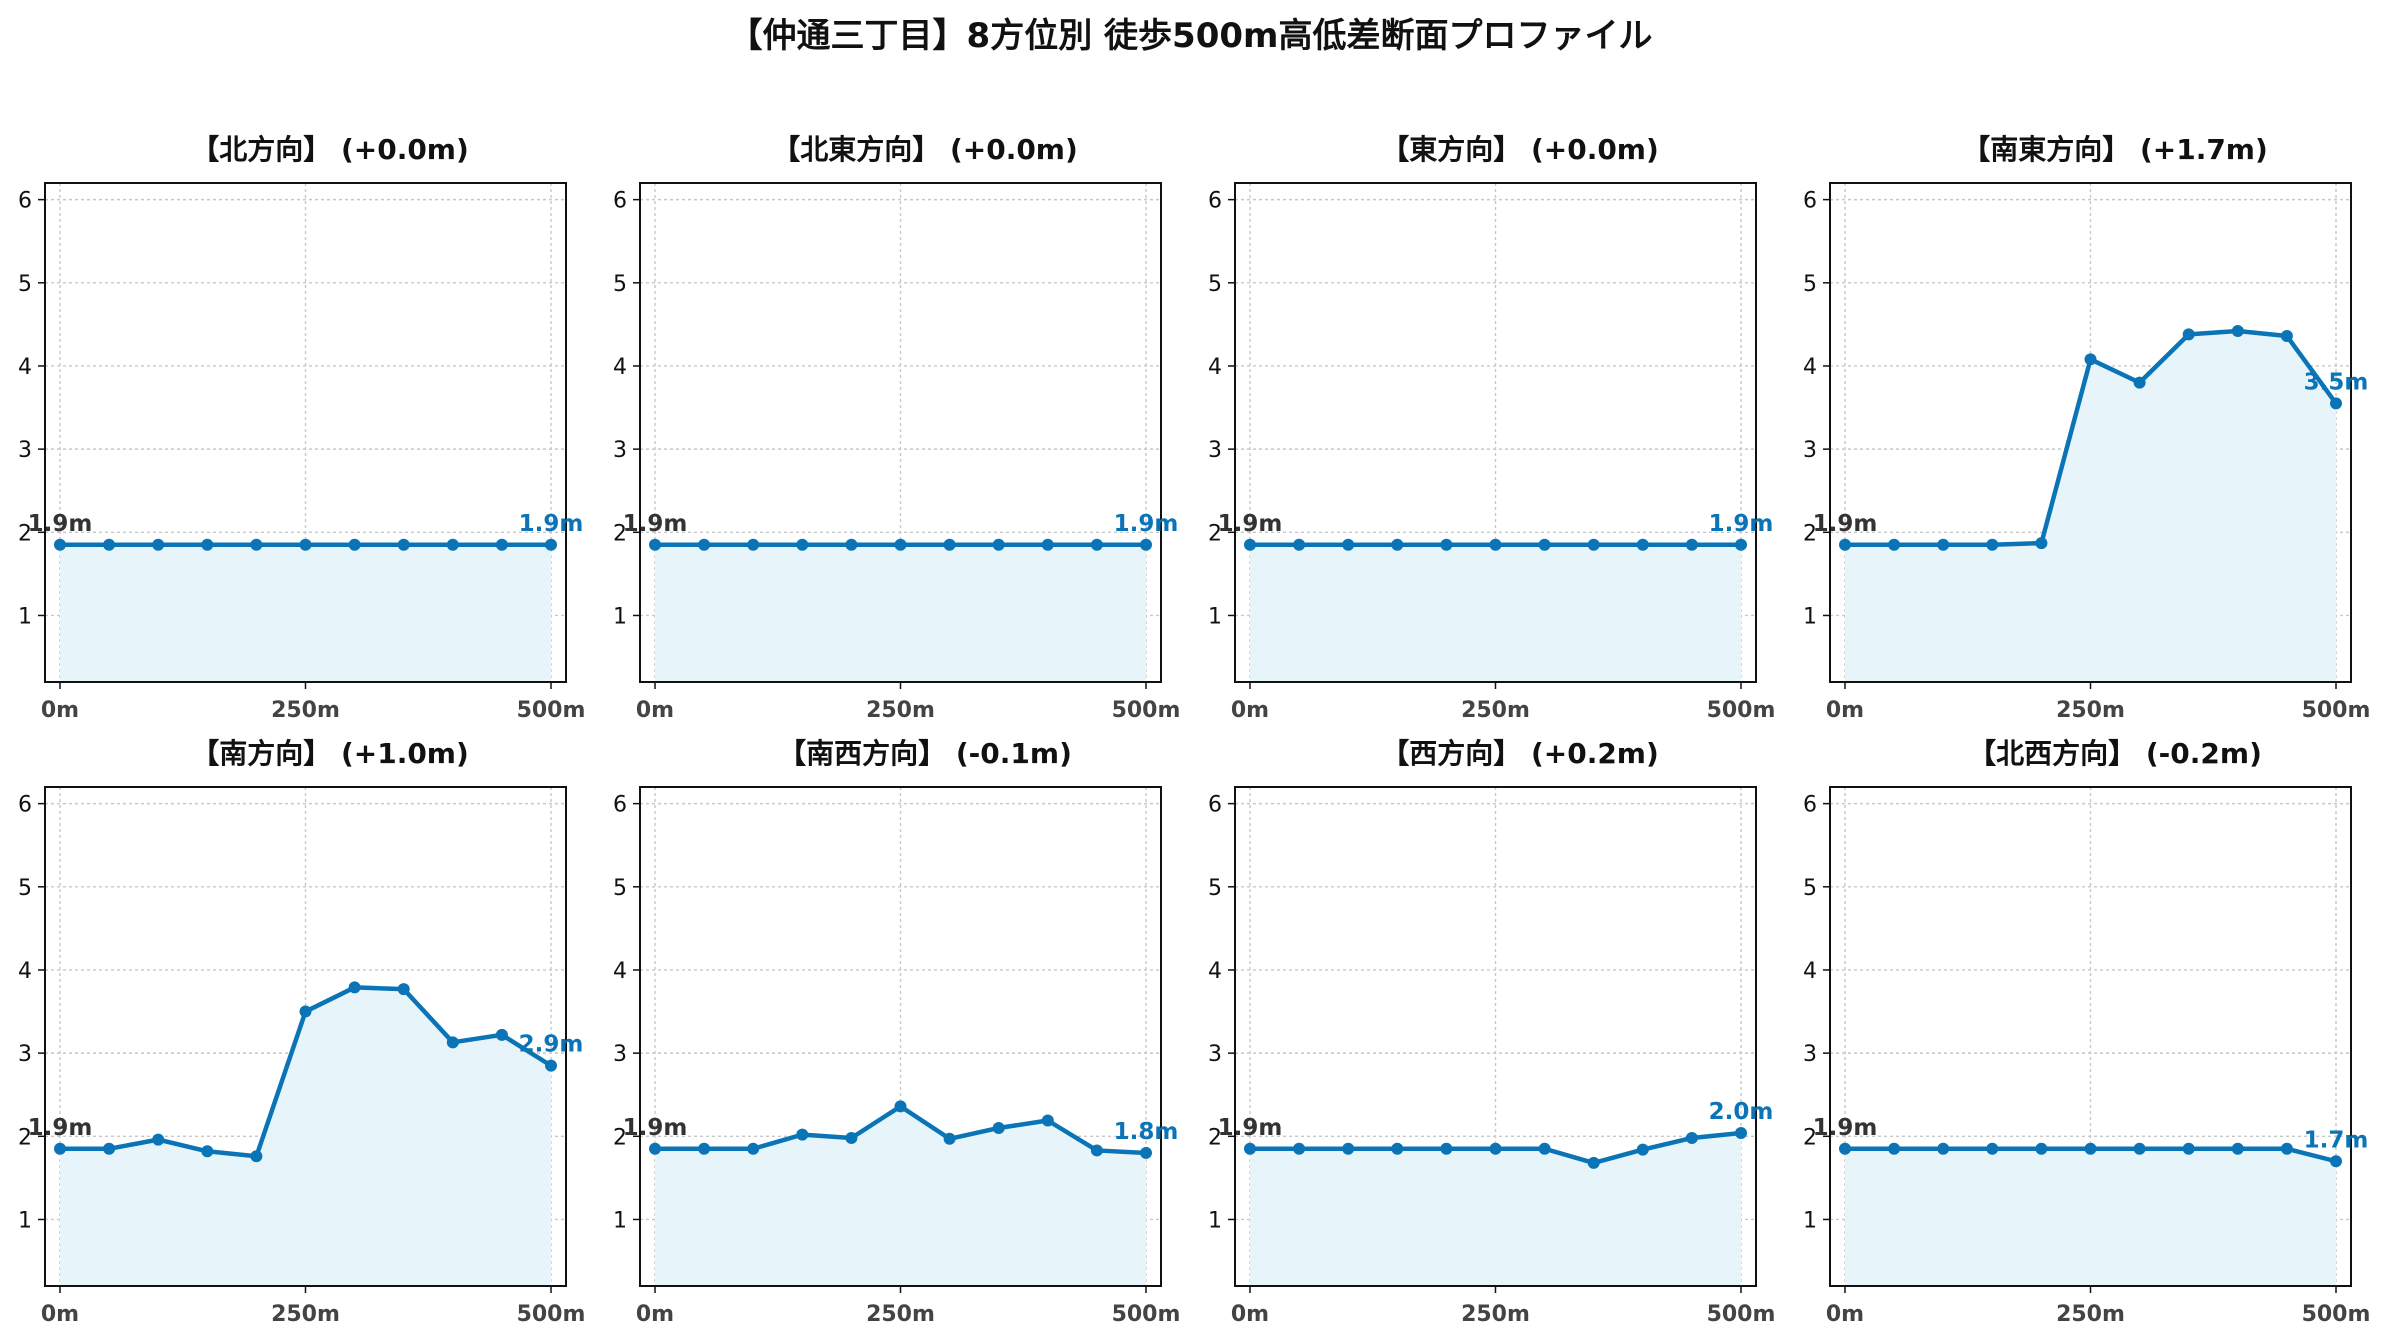  Describe the element at coordinates (324, 965) in the screenshot. I see `panel-south: 【南方向】 (+1.0m) 1 2 3 4 5 6 0m 250m 500m 1.9m 2.9m` at that location.